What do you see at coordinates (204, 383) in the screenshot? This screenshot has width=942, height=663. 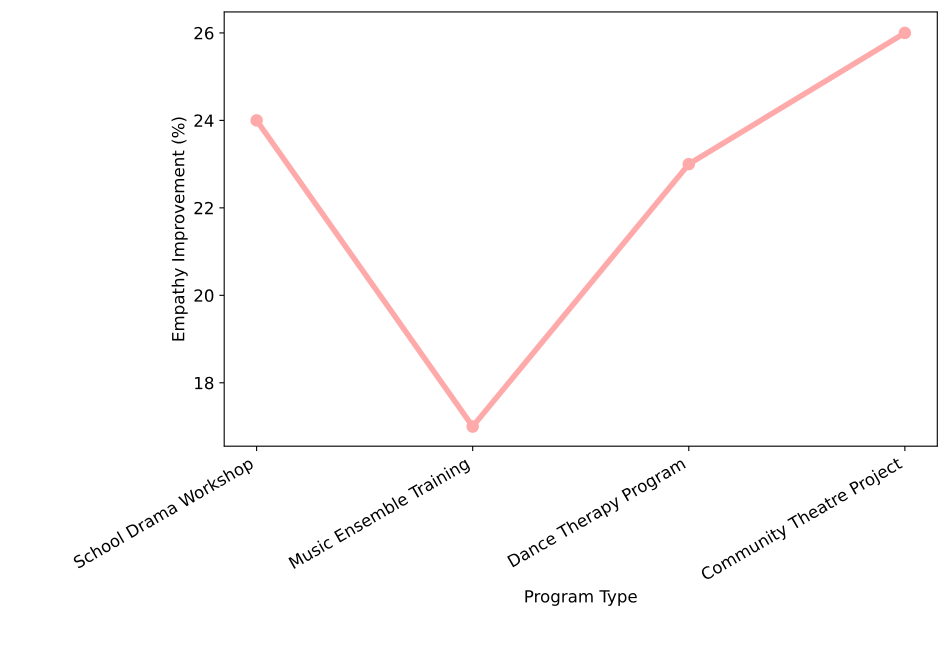 I see `y-tick-label: 18` at bounding box center [204, 383].